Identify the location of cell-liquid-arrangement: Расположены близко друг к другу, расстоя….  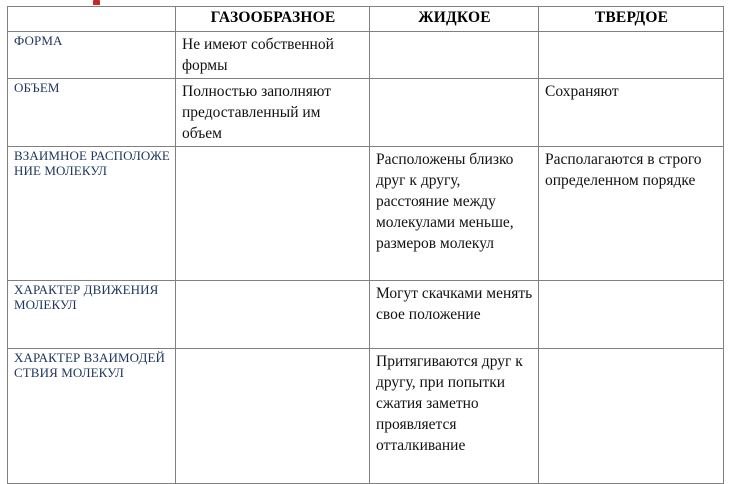
(454, 213).